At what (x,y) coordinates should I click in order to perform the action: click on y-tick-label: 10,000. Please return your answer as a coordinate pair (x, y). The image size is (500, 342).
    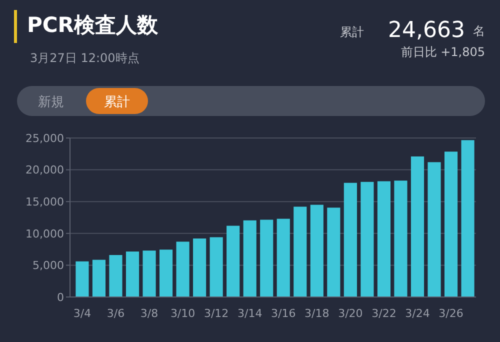
    Looking at the image, I should click on (45, 233).